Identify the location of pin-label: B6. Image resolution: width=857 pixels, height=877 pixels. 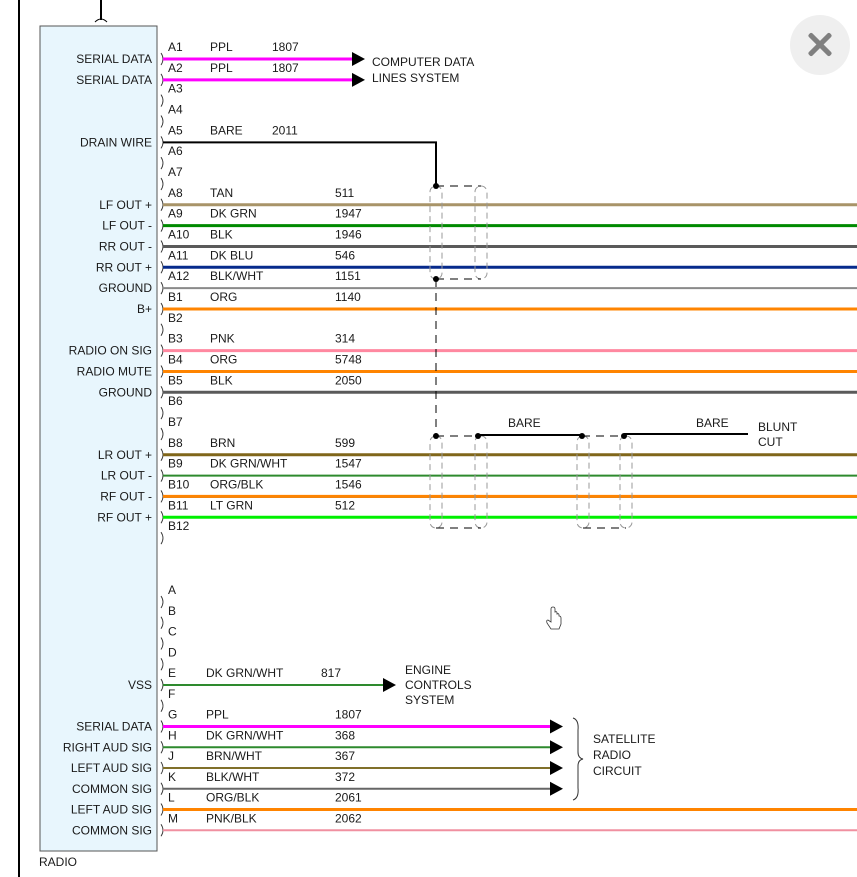
(175, 401).